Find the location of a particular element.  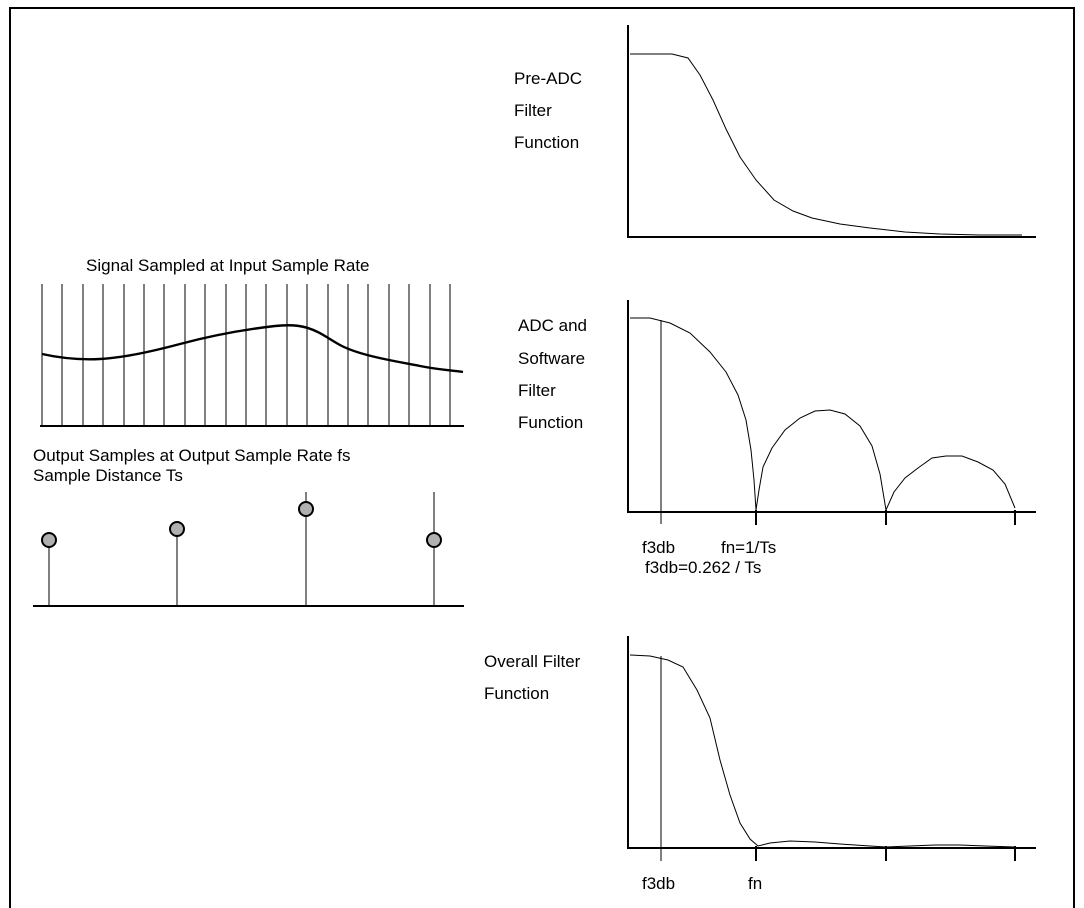

adc-fn-tick-label: fn=1/Ts is located at coordinates (748, 547).